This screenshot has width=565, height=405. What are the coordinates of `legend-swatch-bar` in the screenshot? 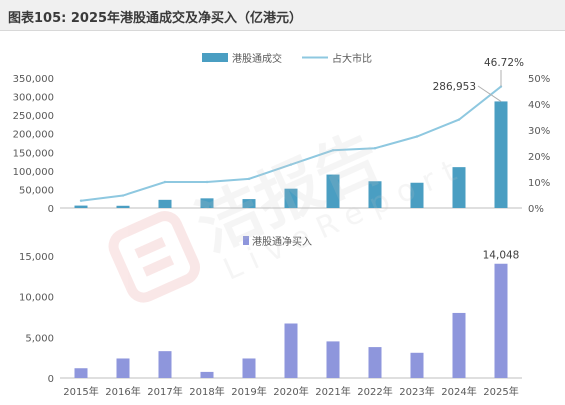 It's located at (215, 57).